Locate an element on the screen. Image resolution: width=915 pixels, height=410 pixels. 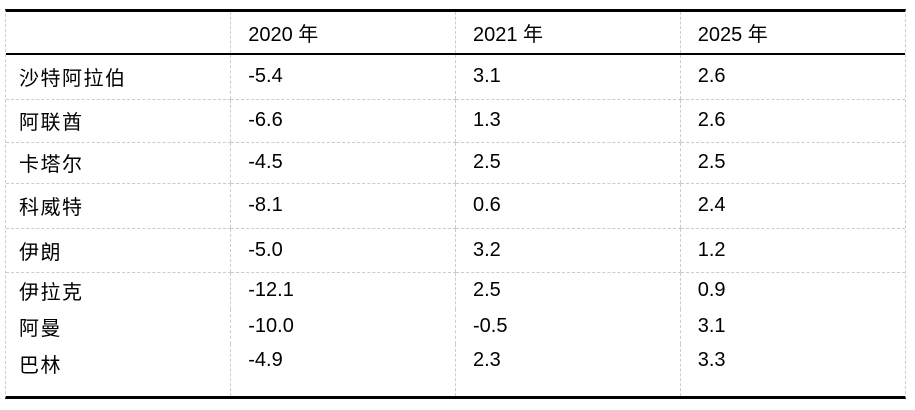
cell-value: -0.5 is located at coordinates (568, 326).